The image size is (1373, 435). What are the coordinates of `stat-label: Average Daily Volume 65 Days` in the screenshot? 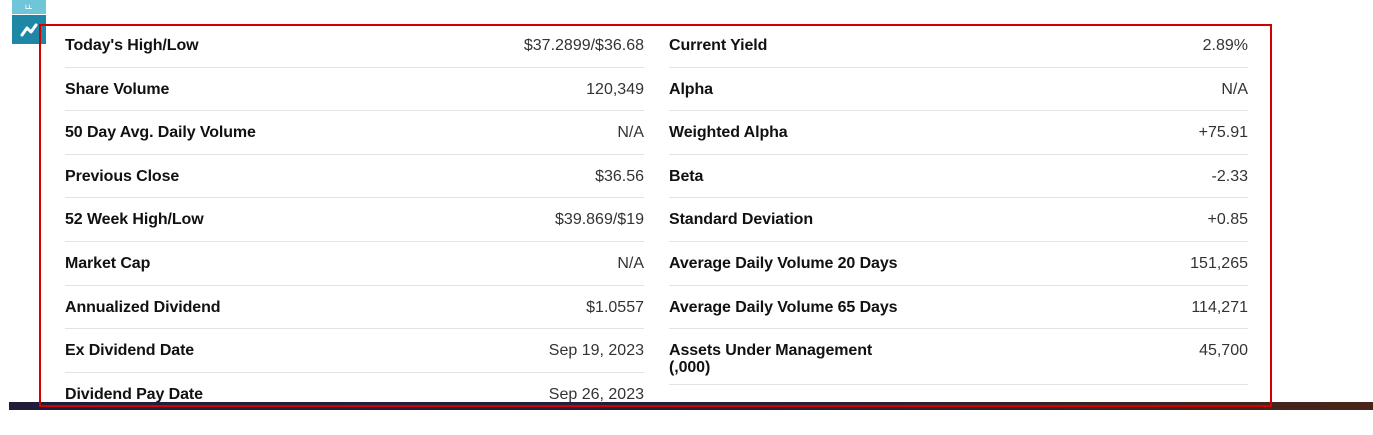 It's located at (783, 307).